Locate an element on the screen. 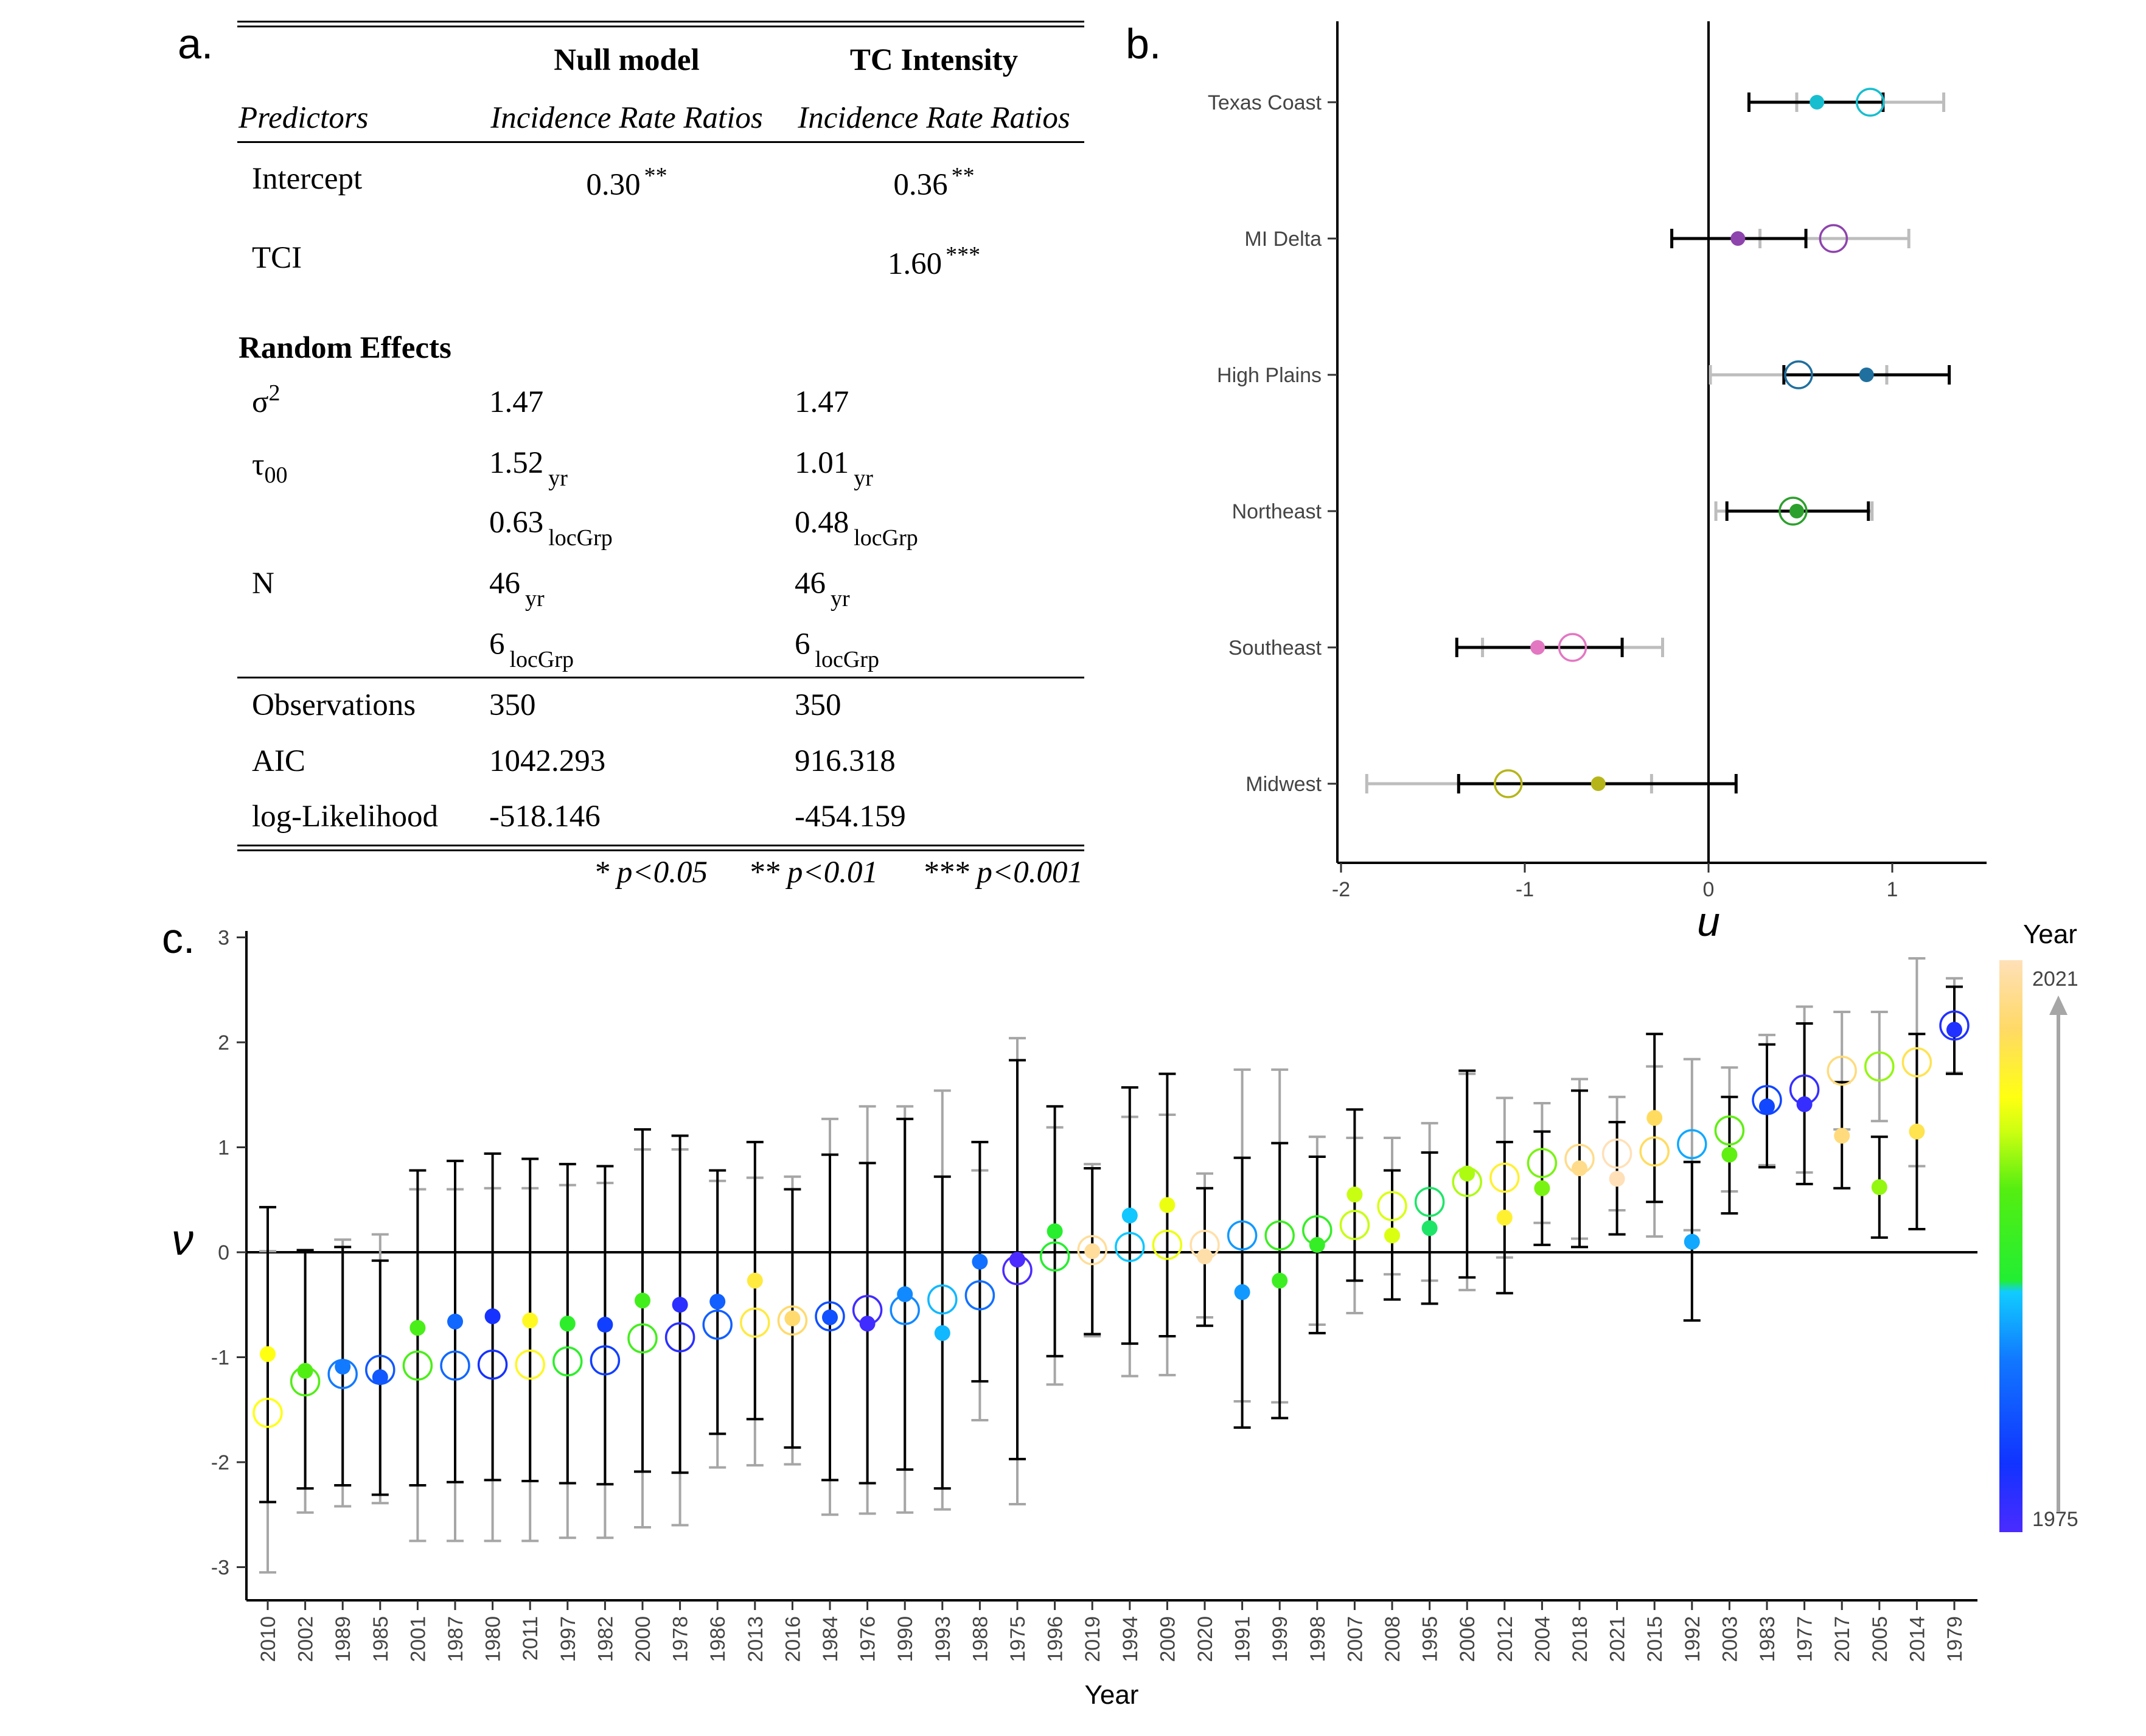 The width and height of the screenshot is (2146, 1736). sub-header-null: Incidence Rate Ratios is located at coordinates (626, 118).